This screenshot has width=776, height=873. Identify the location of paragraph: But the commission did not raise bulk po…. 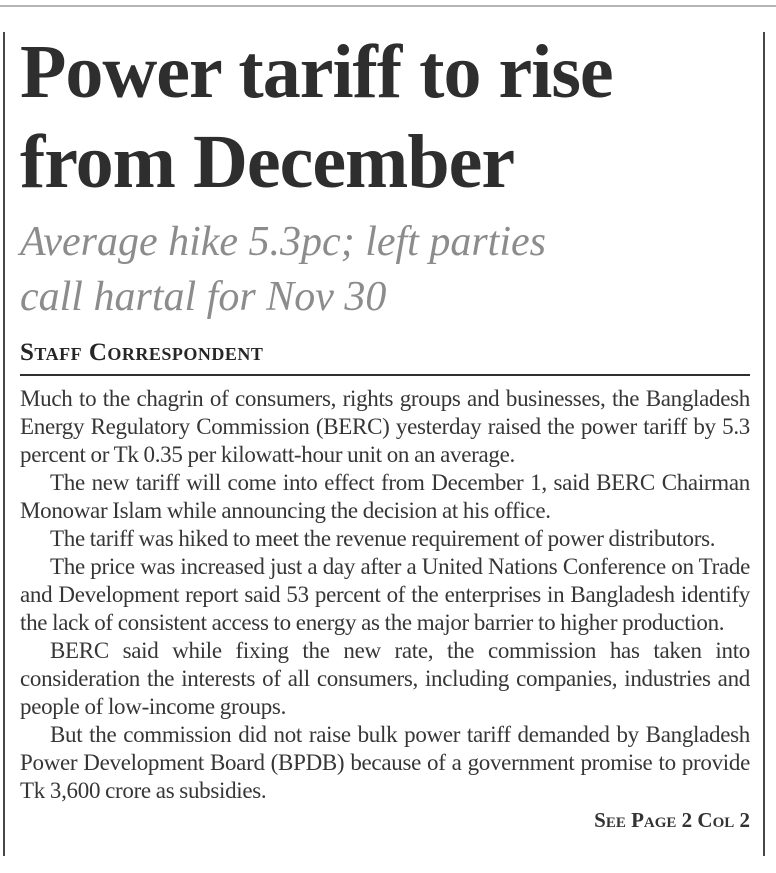
(385, 762).